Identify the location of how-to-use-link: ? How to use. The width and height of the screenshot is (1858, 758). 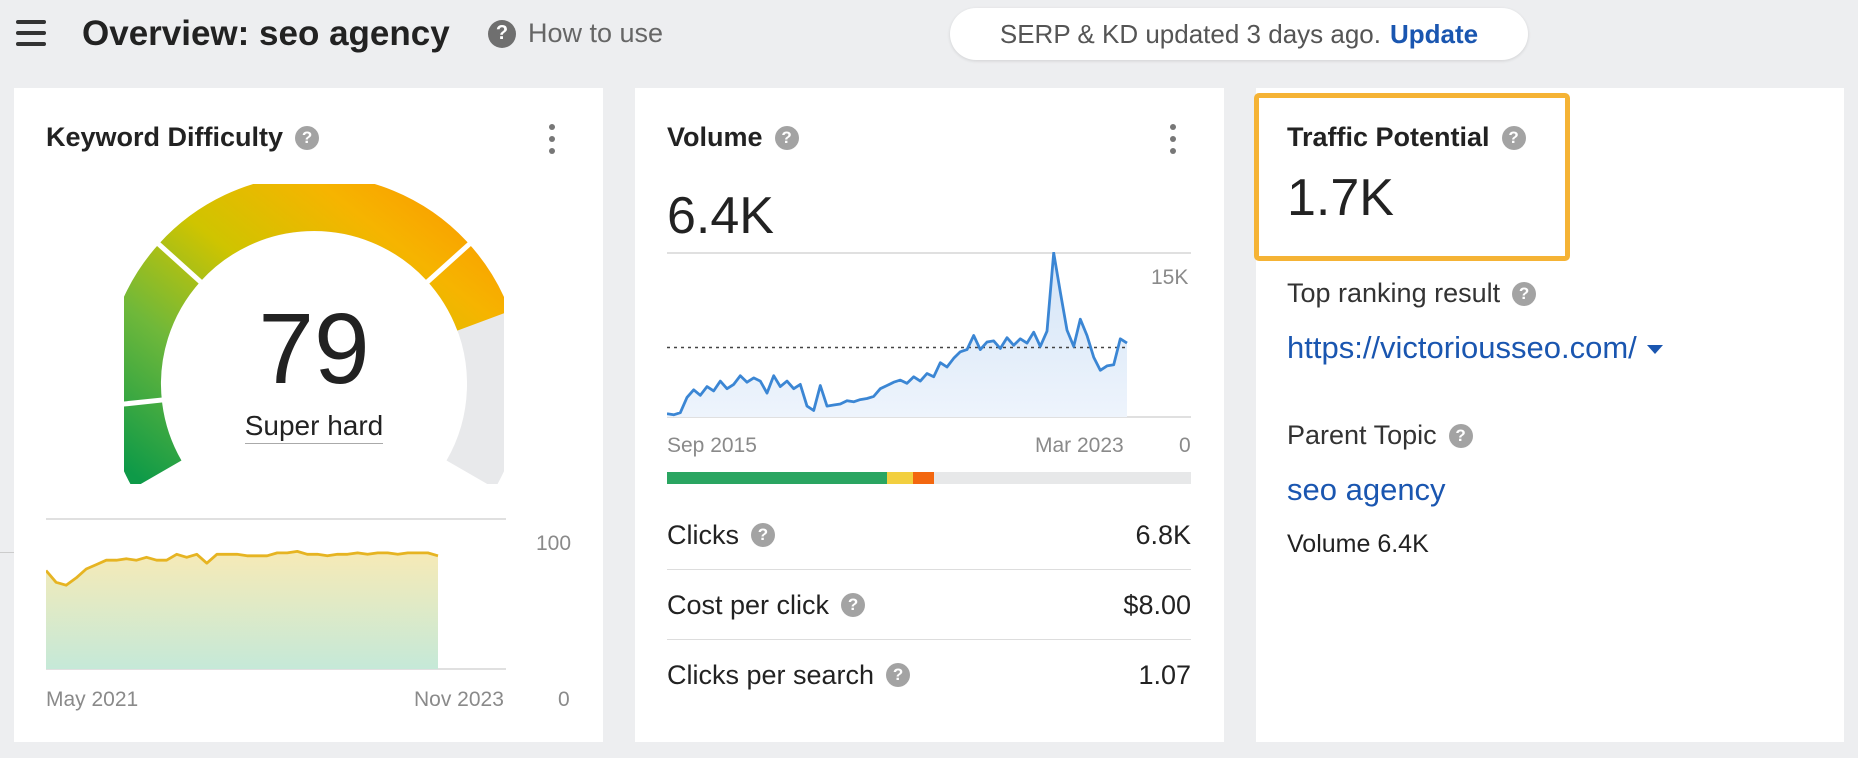
(575, 33).